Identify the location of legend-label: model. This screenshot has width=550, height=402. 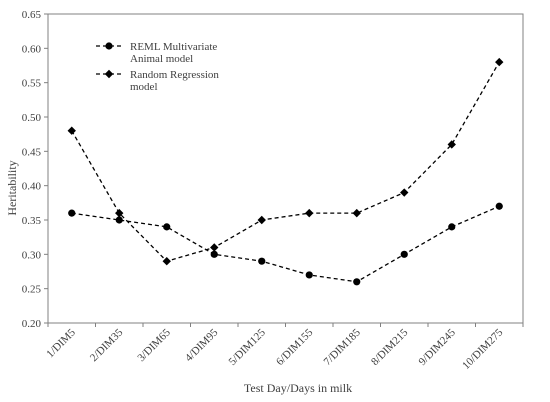
(144, 87).